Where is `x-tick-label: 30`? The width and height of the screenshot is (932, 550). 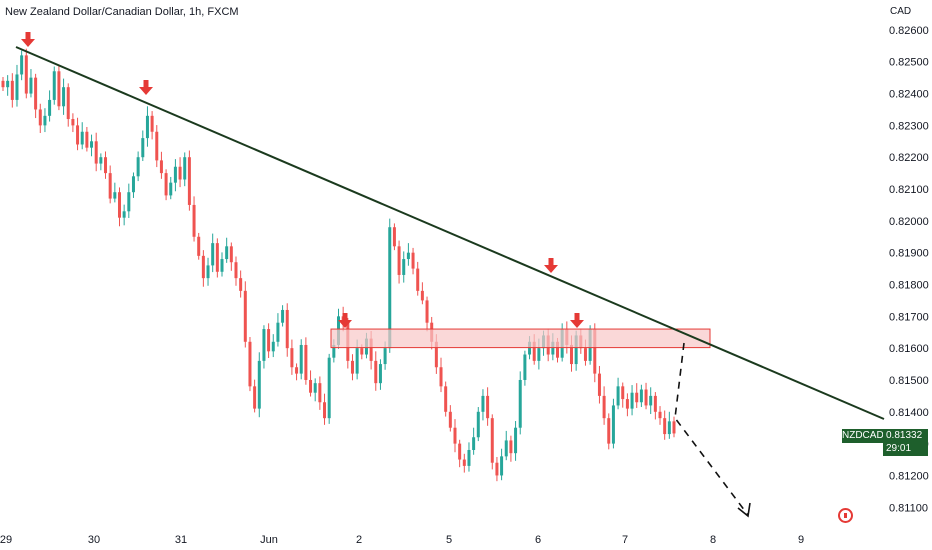
x-tick-label: 30 is located at coordinates (94, 540).